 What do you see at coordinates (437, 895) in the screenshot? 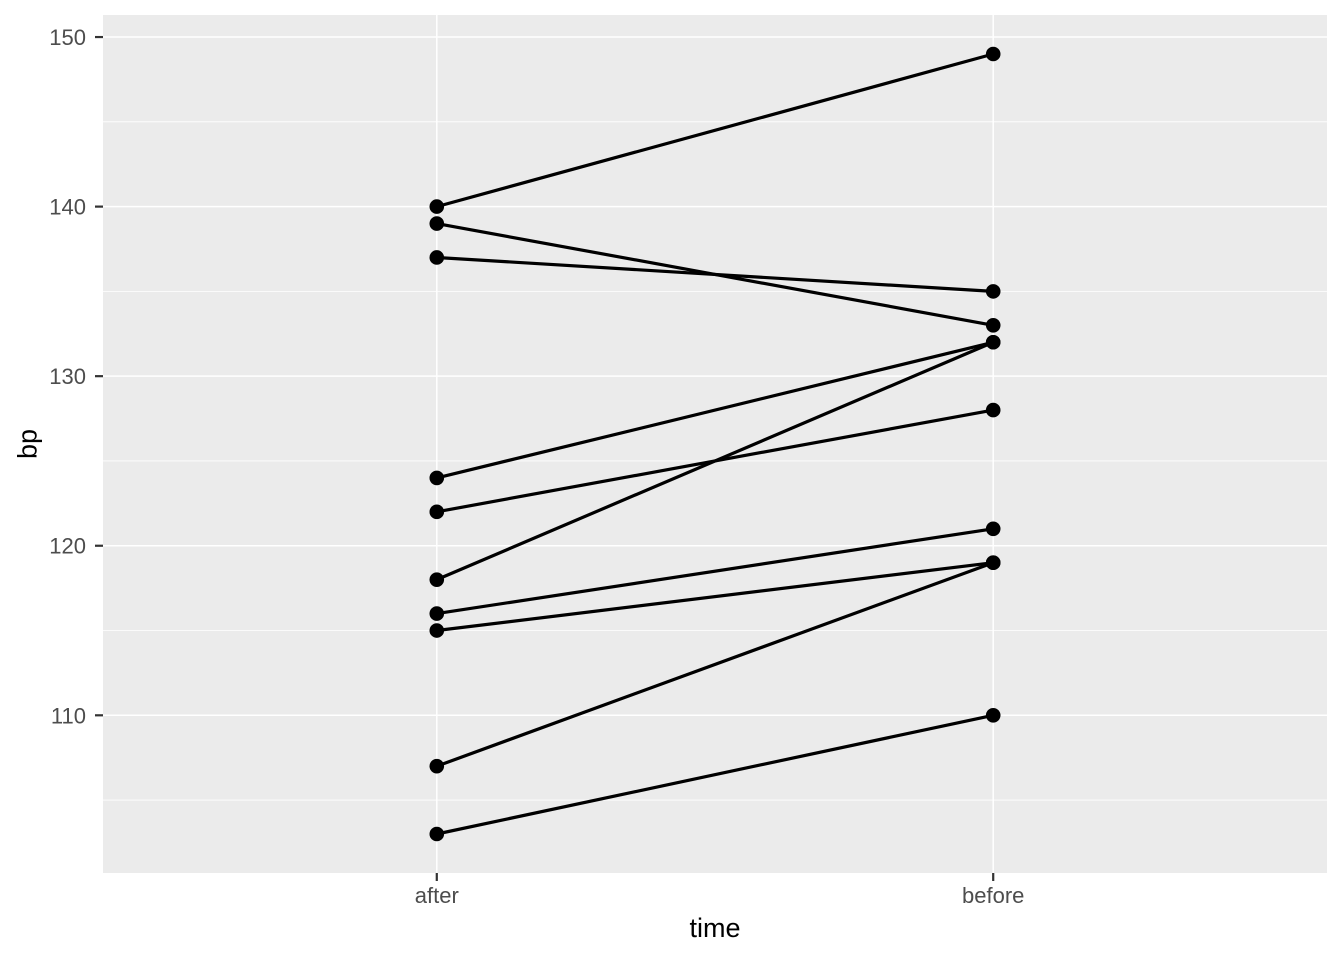
I see `x-tick-label: after` at bounding box center [437, 895].